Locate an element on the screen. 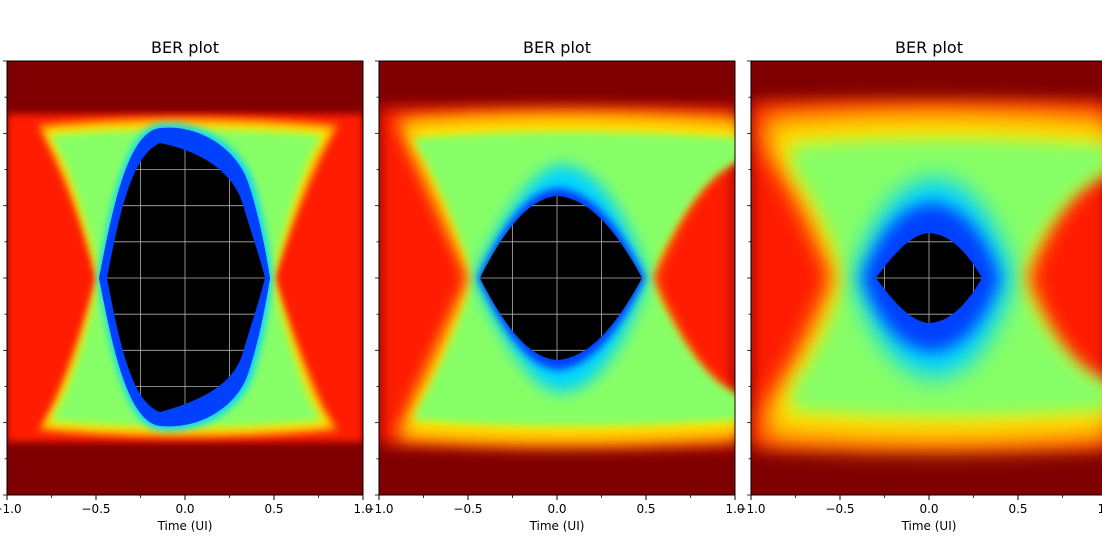  panel-3-xtick-label-0: −1.0 is located at coordinates (750, 509).